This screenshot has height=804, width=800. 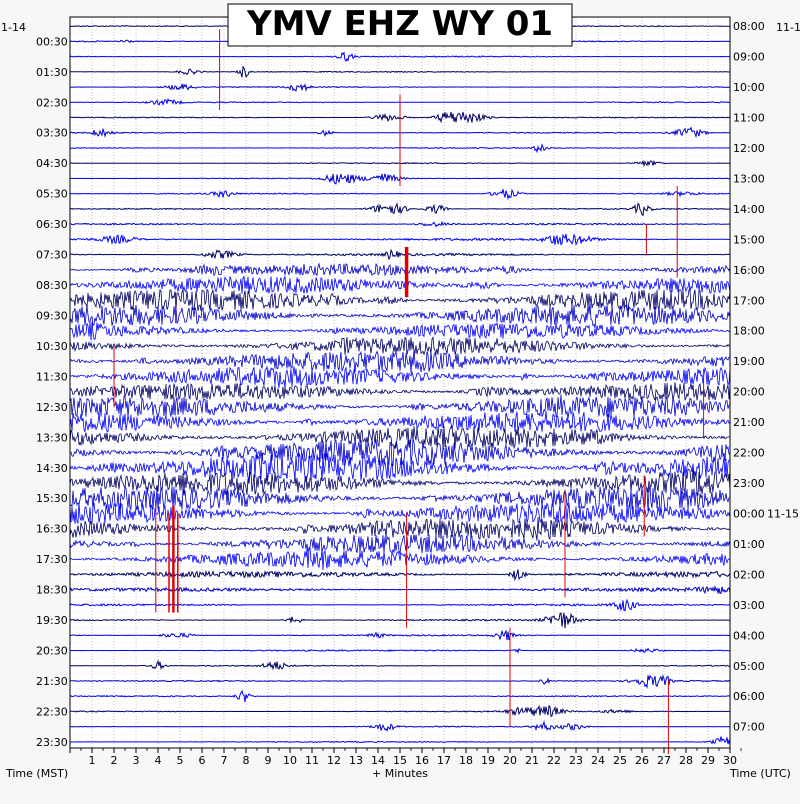 What do you see at coordinates (52, 41) in the screenshot?
I see `left-time-label: 00:30` at bounding box center [52, 41].